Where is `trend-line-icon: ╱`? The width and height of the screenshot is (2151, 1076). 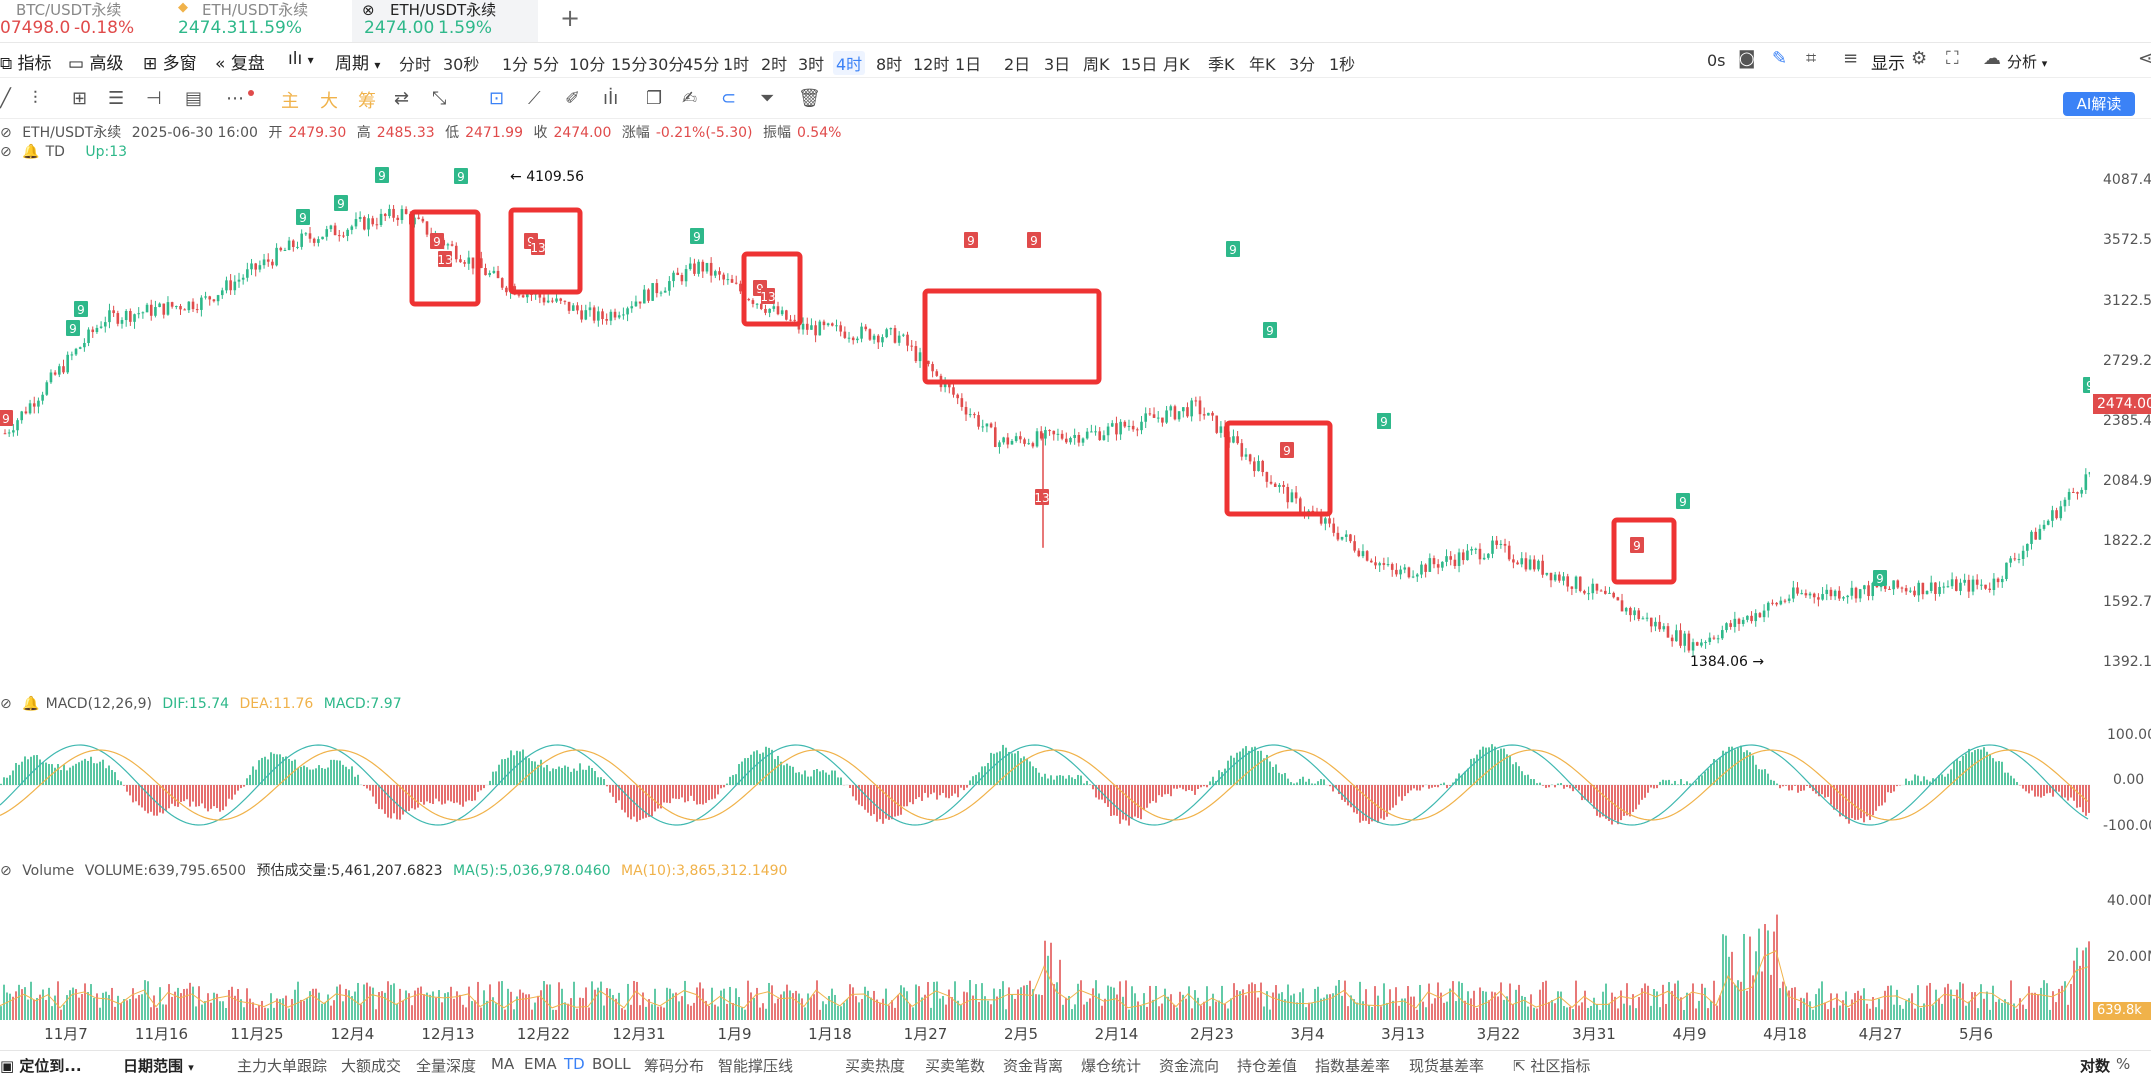
trend-line-icon: ╱ is located at coordinates (5, 98).